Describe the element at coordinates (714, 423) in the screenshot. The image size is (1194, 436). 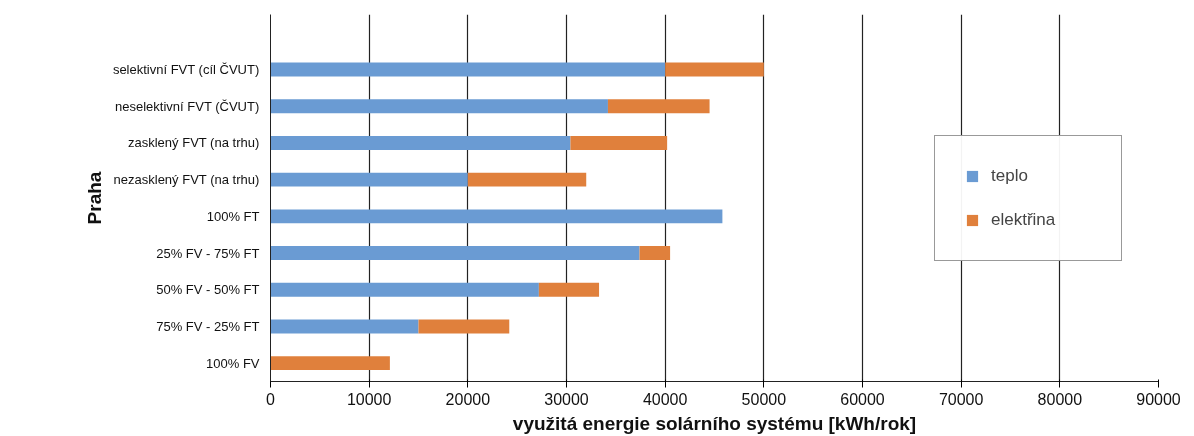
I see `x-axis-title: využitá energie solárního systému [kWh/rok]` at that location.